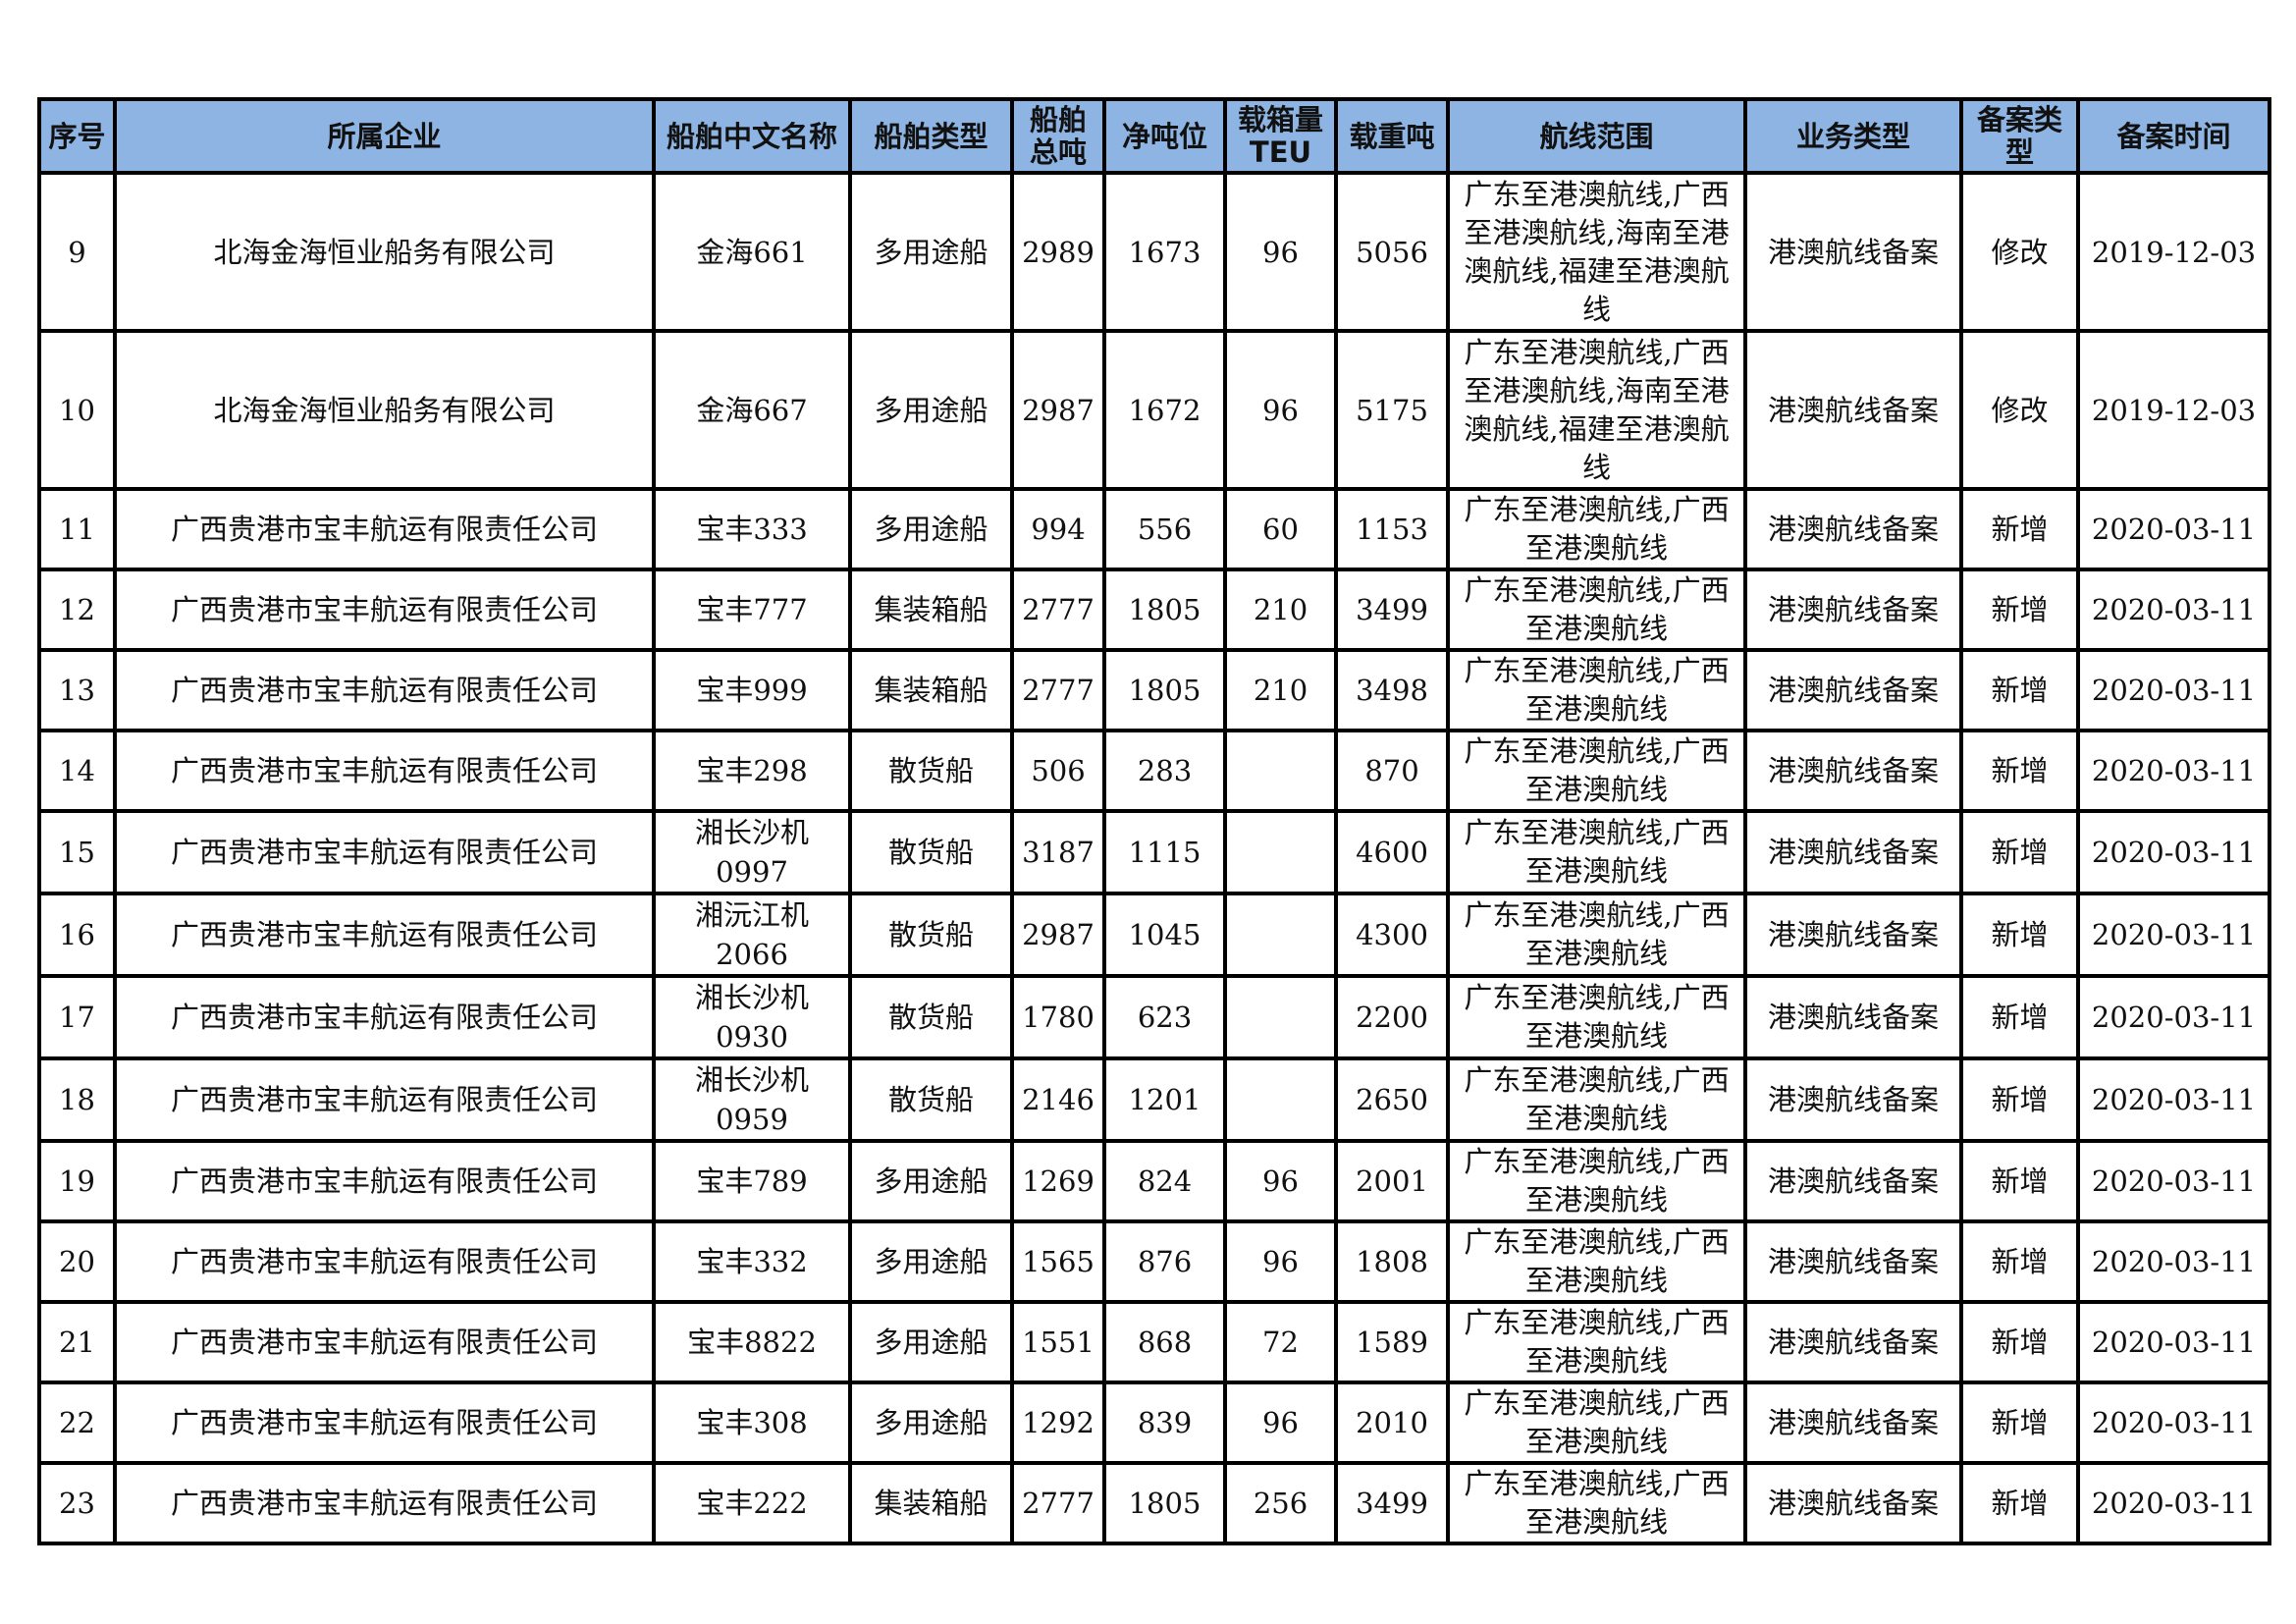  What do you see at coordinates (1058, 610) in the screenshot?
I see `cell-gross-tonnage: 2777` at bounding box center [1058, 610].